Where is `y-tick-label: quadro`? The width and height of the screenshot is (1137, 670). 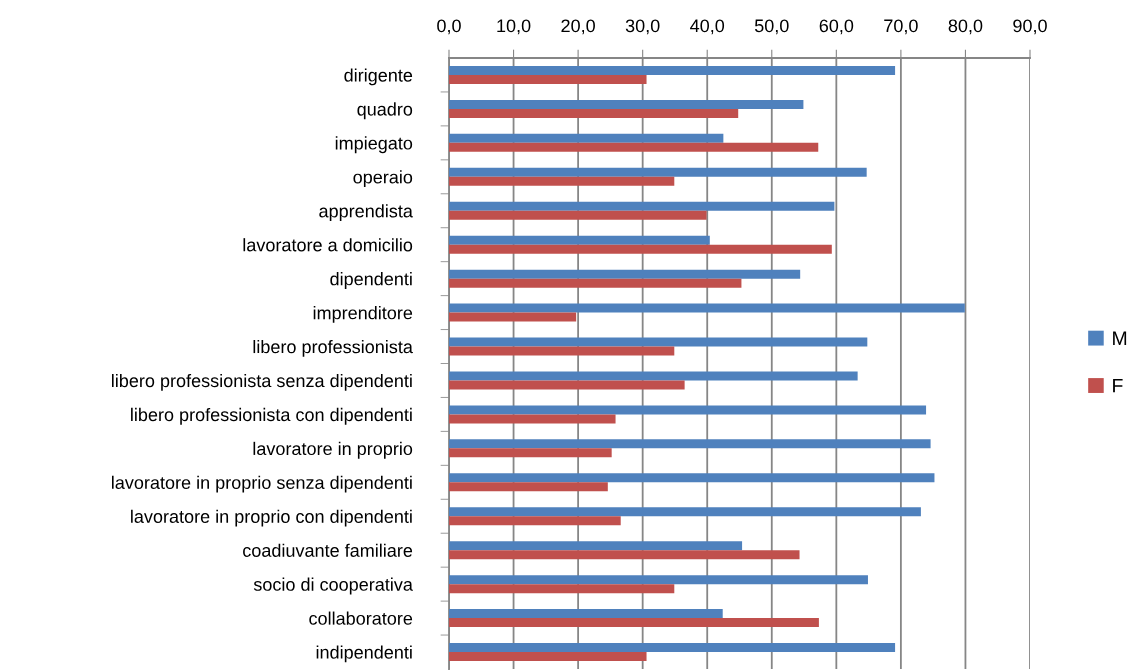 y-tick-label: quadro is located at coordinates (385, 111).